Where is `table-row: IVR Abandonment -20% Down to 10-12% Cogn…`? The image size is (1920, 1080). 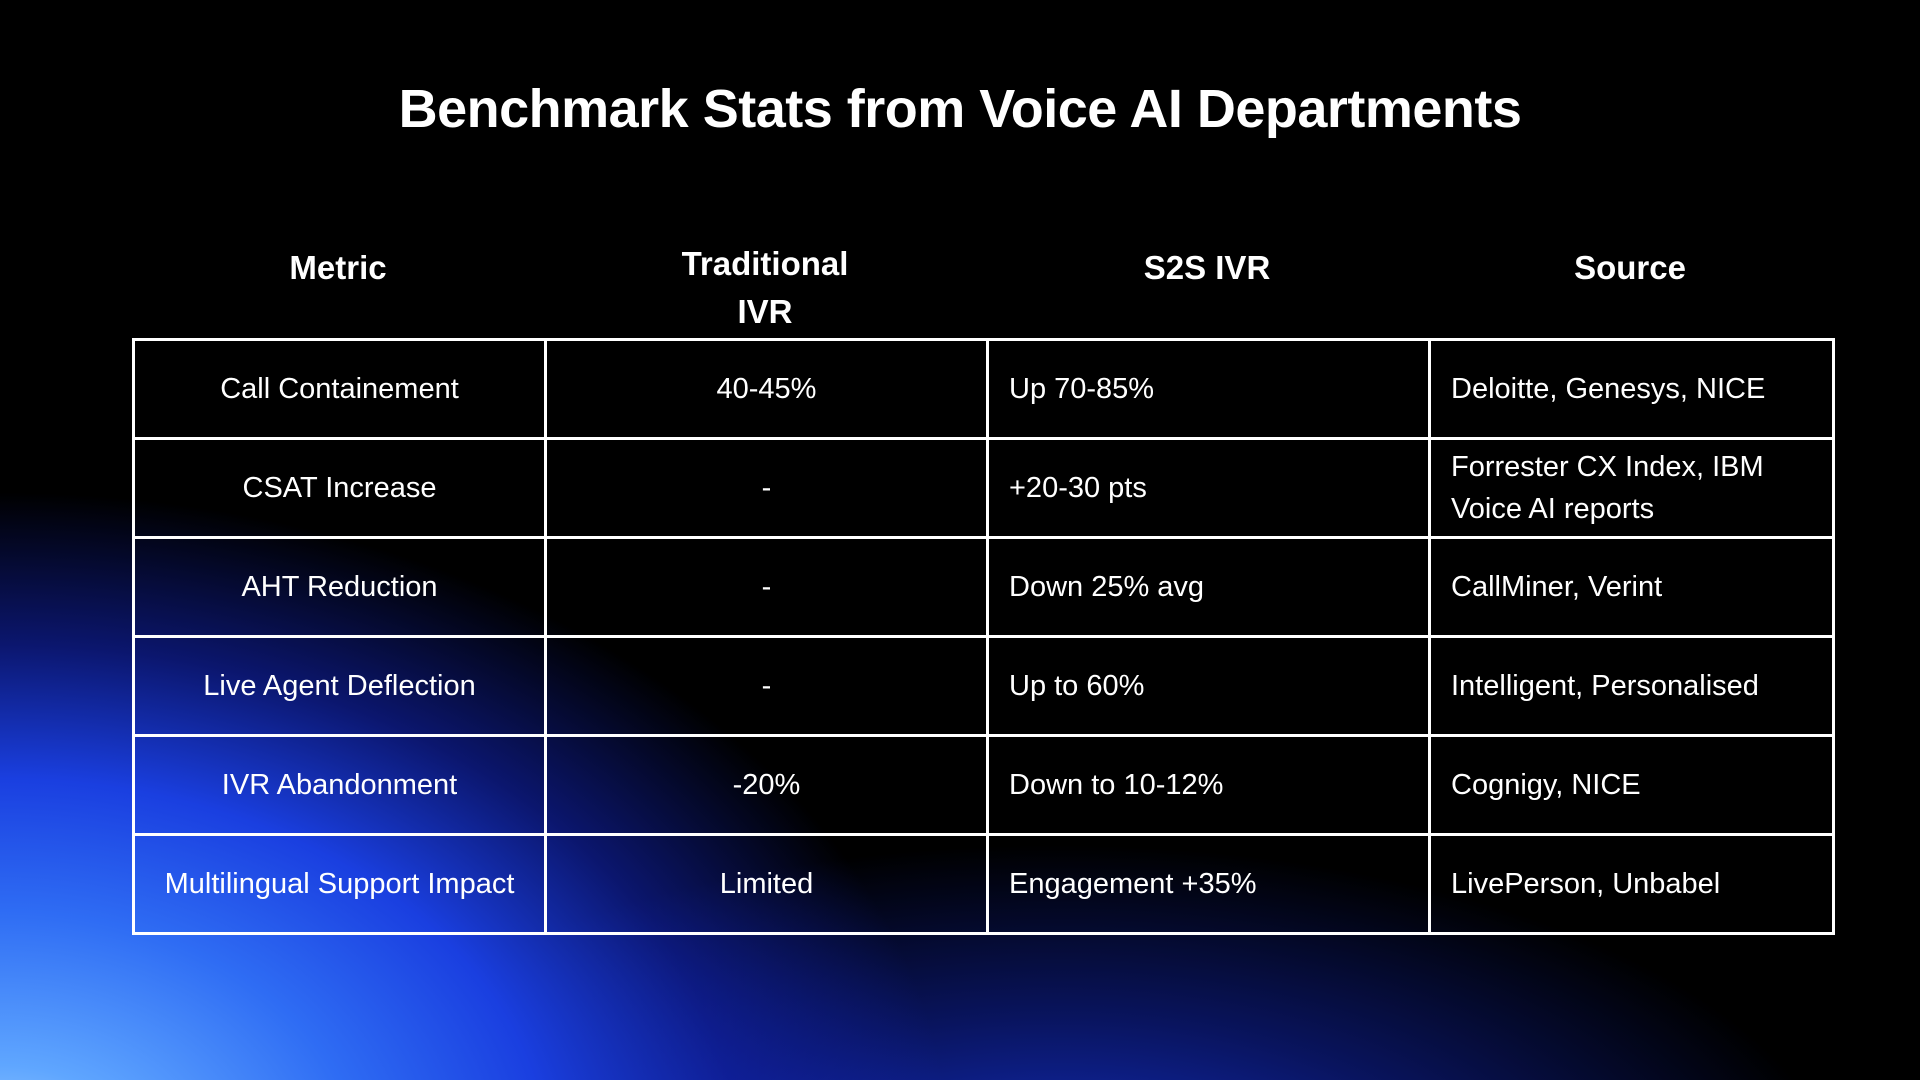
table-row: IVR Abandonment -20% Down to 10-12% Cogn… is located at coordinates (983, 785).